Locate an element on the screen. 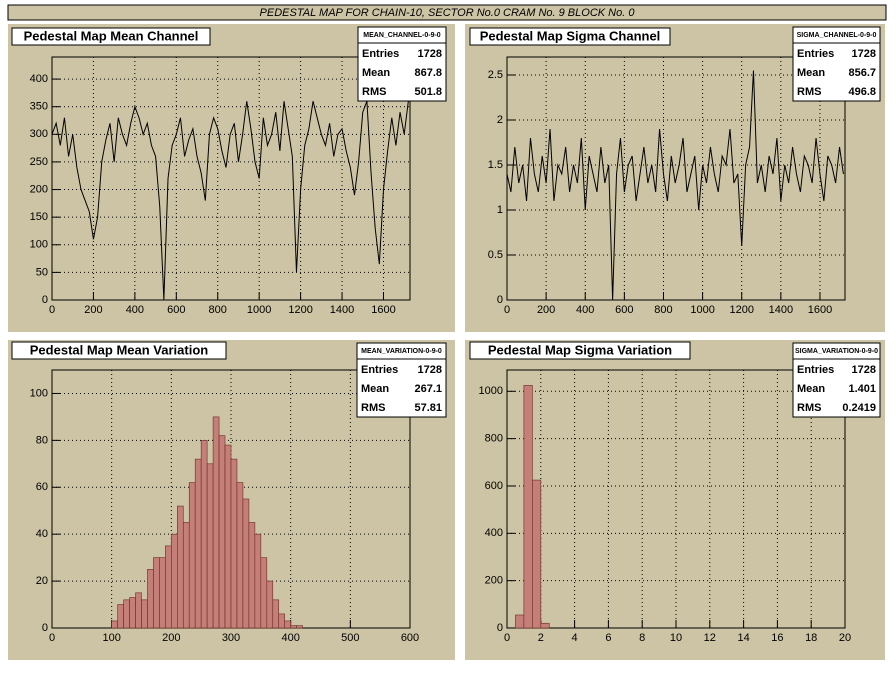 The width and height of the screenshot is (896, 673). x-tick-label: 1600 is located at coordinates (383, 310).